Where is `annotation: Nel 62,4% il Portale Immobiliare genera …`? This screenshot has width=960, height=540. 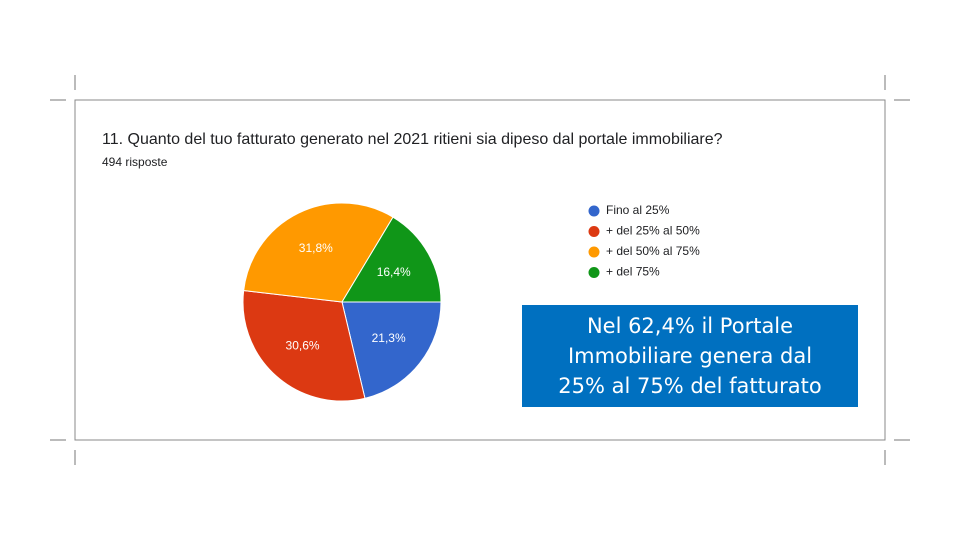
annotation: Nel 62,4% il Portale Immobiliare genera … is located at coordinates (690, 356).